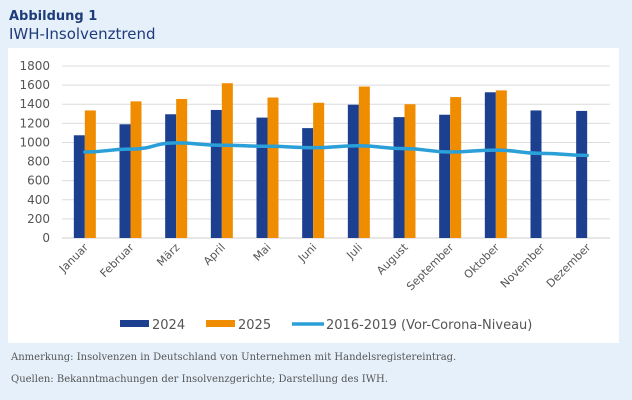 The width and height of the screenshot is (632, 400). Describe the element at coordinates (430, 267) in the screenshot. I see `x-tick-label: September` at that location.